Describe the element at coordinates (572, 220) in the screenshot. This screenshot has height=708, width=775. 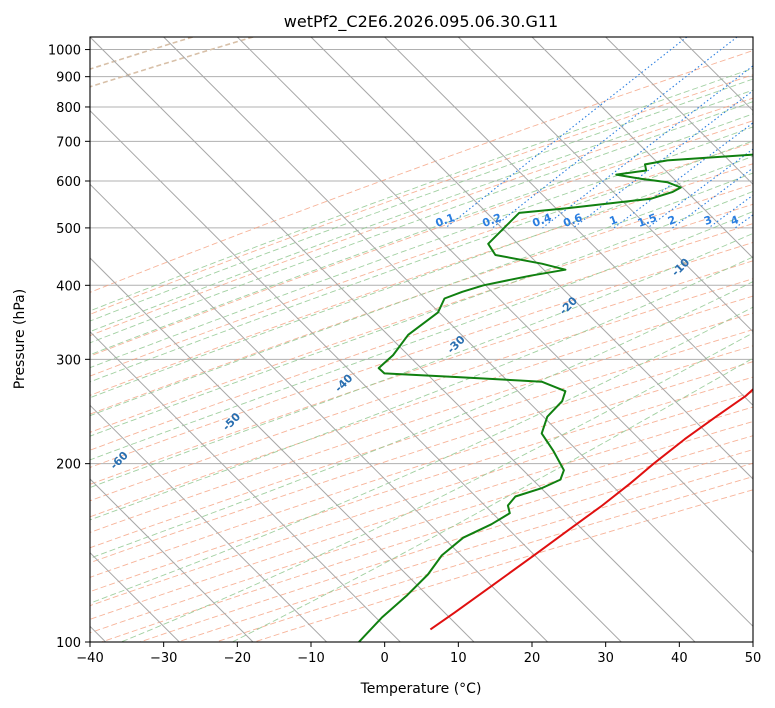
I see `mixing-ratio-label: 0.6` at that location.